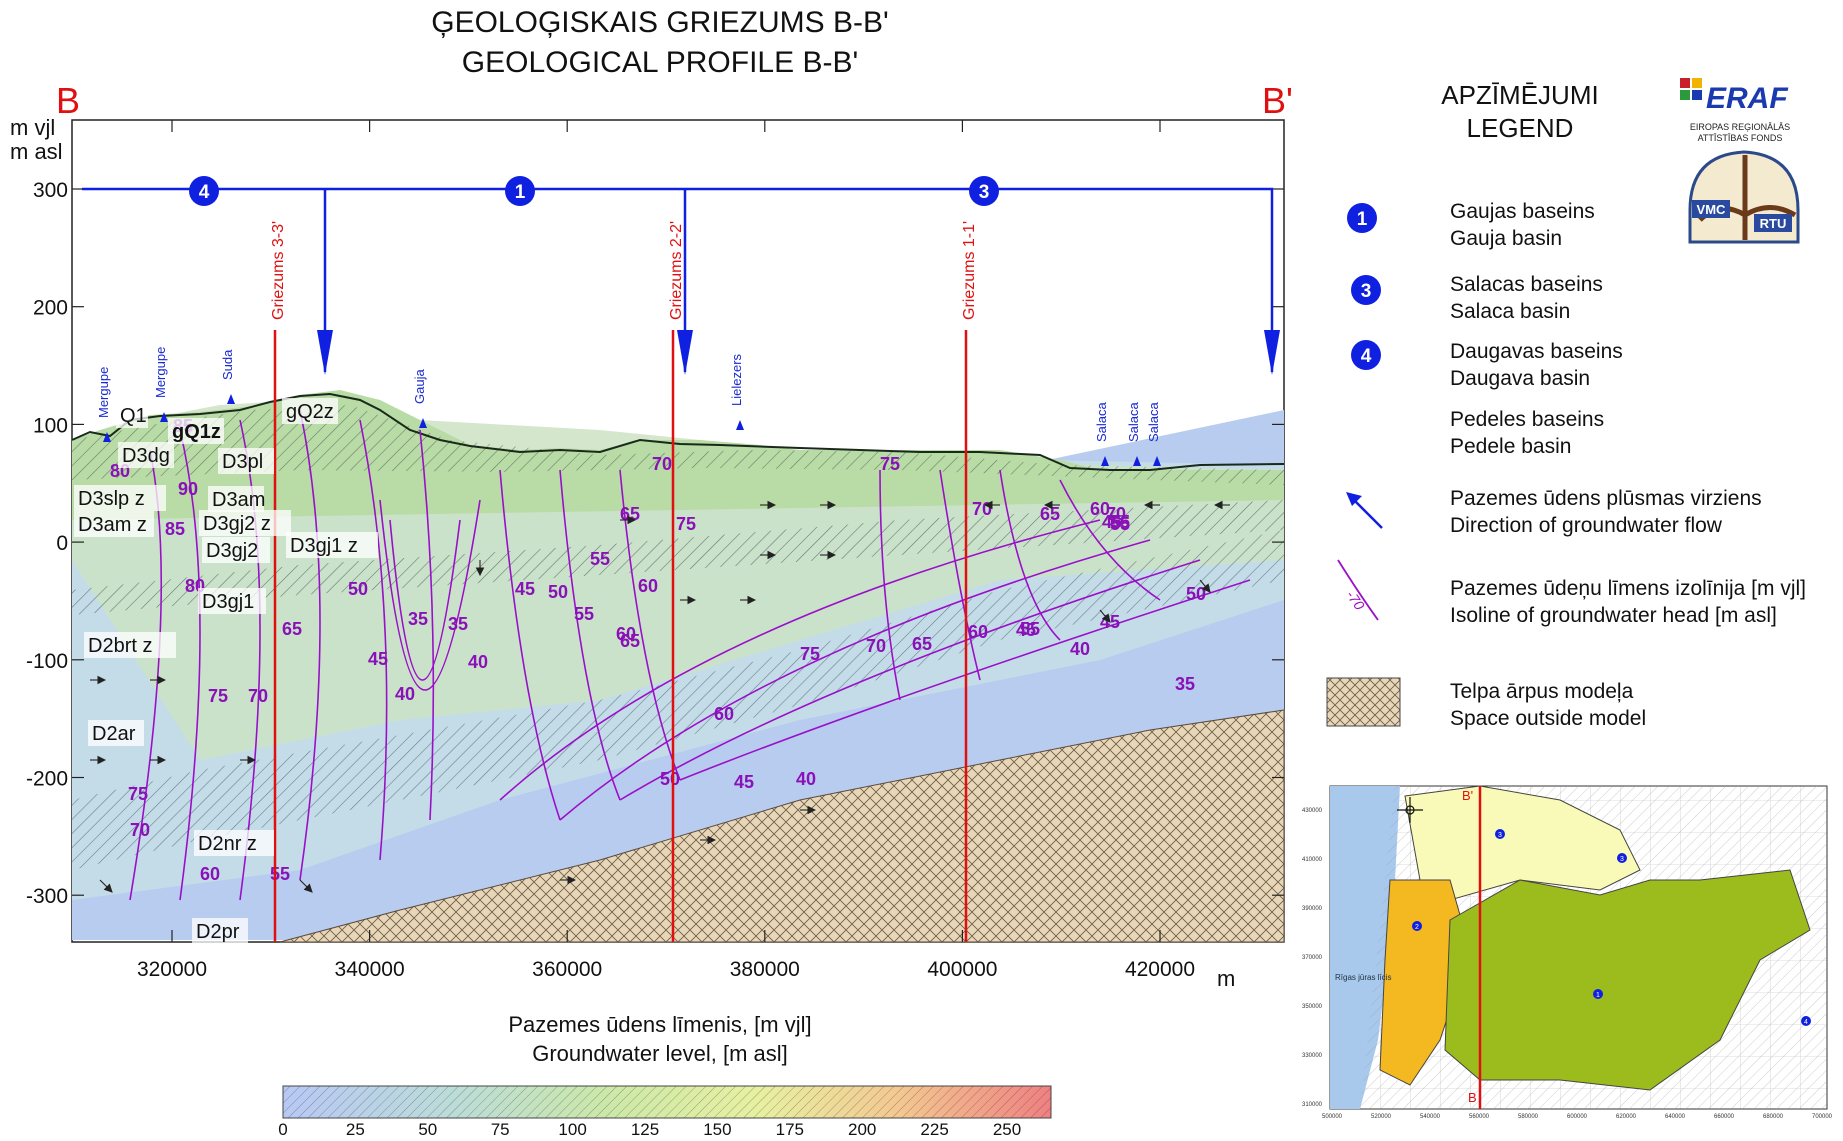  I want to click on basin-marker-4-icon, so click(204, 191).